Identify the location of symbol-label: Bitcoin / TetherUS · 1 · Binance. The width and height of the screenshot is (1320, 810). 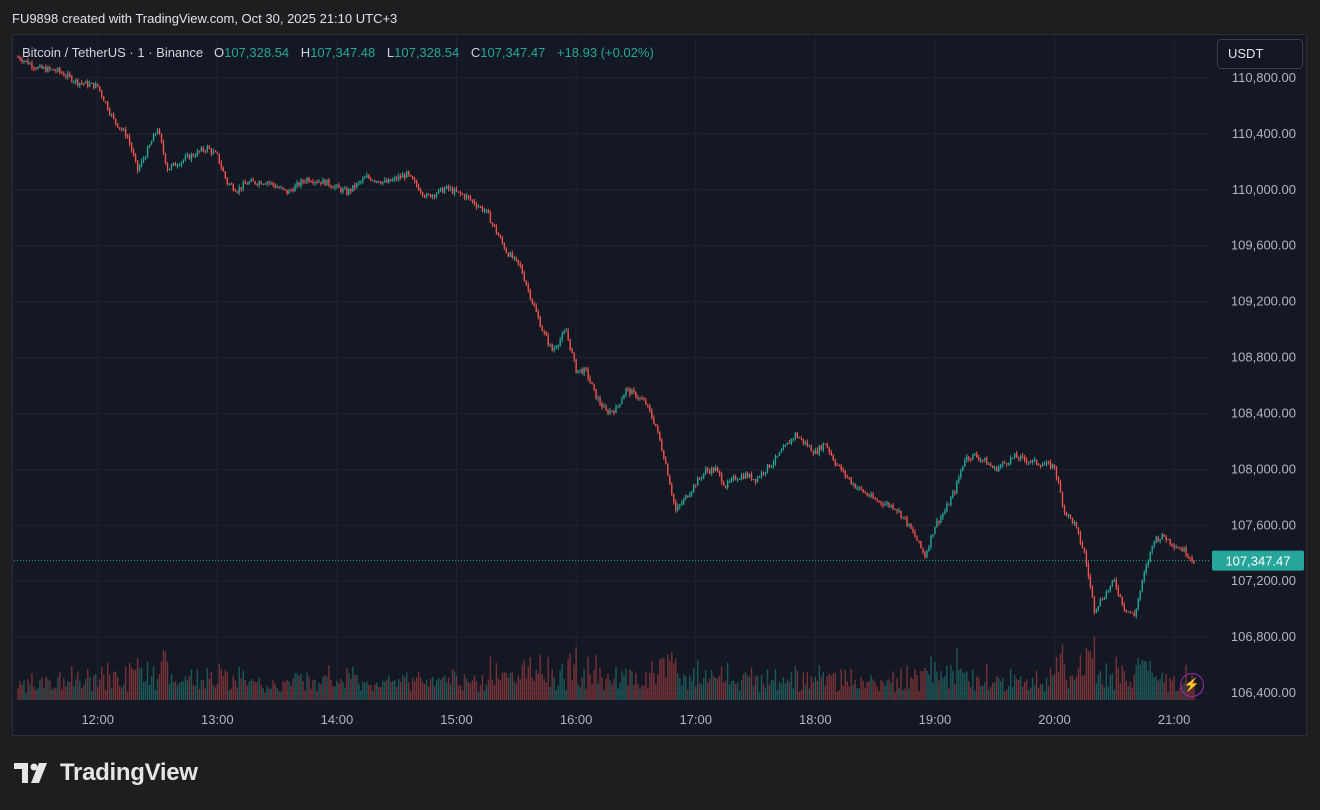
(113, 52).